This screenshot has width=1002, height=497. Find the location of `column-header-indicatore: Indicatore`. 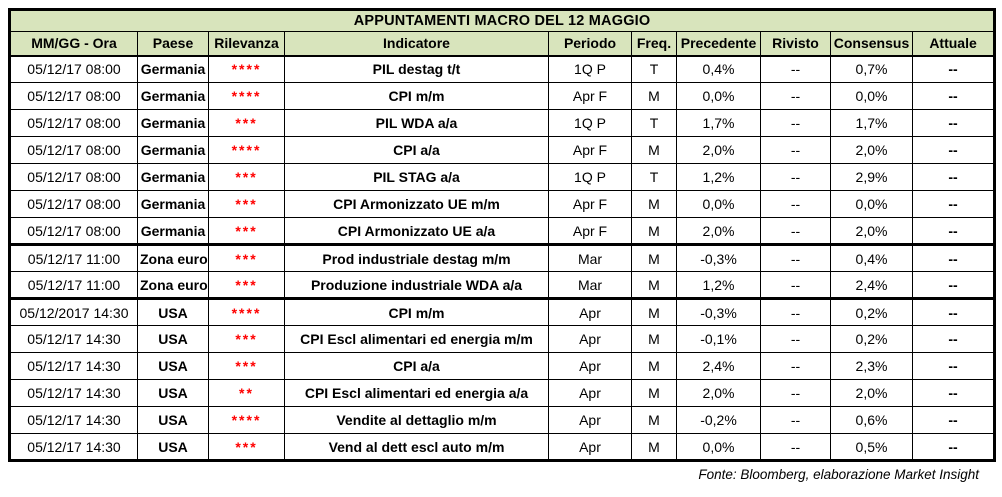

column-header-indicatore: Indicatore is located at coordinates (416, 44).